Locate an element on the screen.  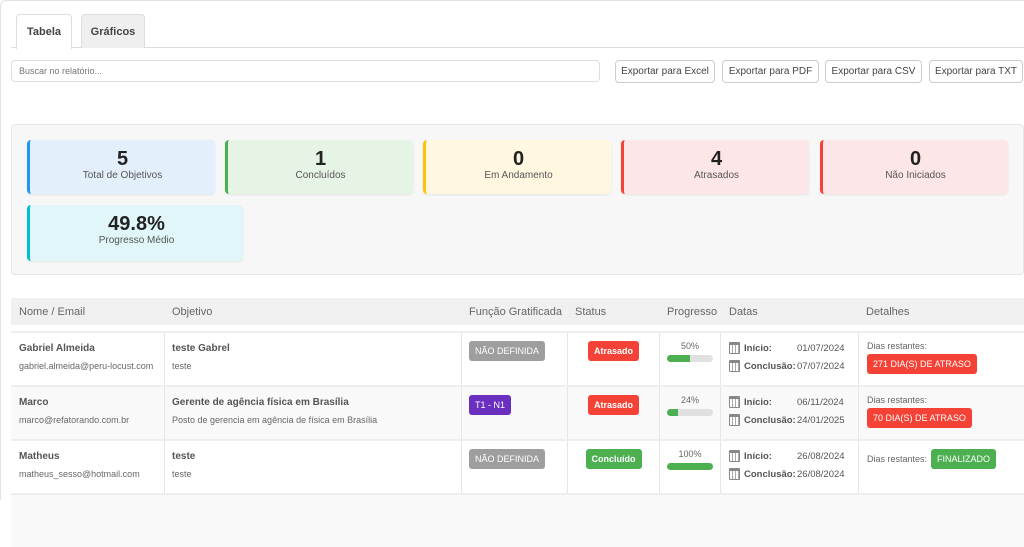
detail-badge: FINALIZADO is located at coordinates (964, 459).